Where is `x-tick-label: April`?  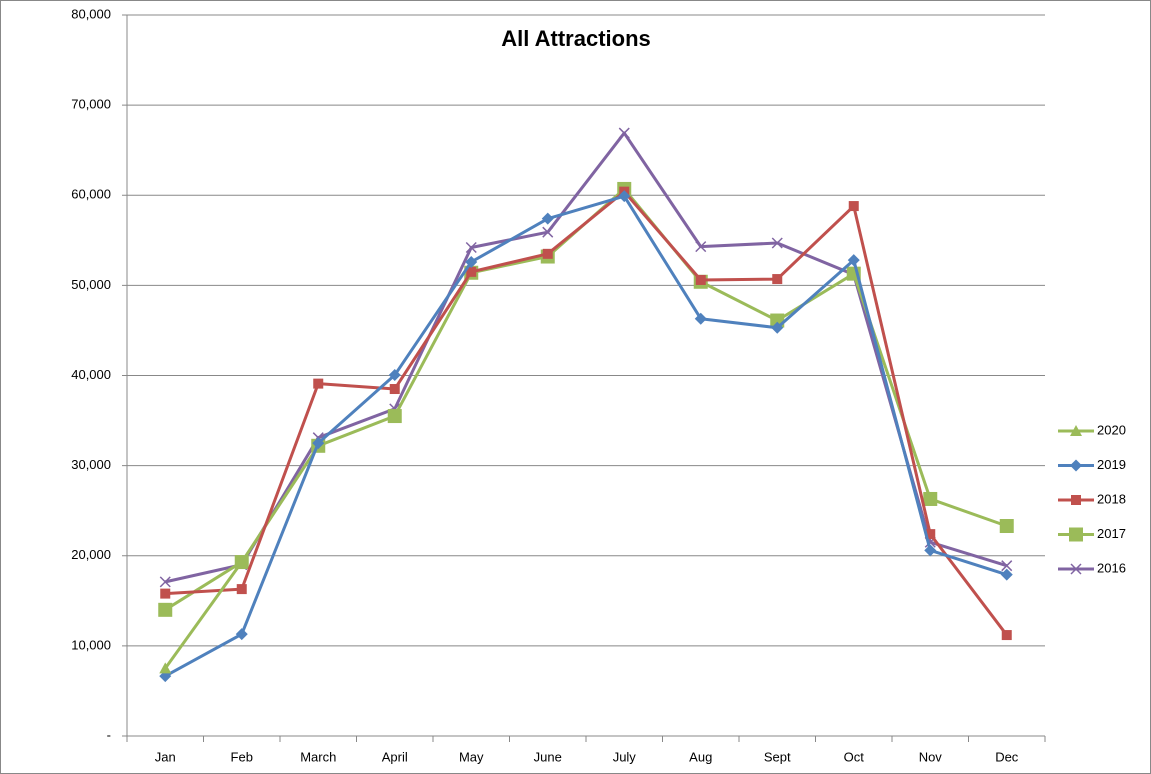
x-tick-label: April is located at coordinates (395, 756).